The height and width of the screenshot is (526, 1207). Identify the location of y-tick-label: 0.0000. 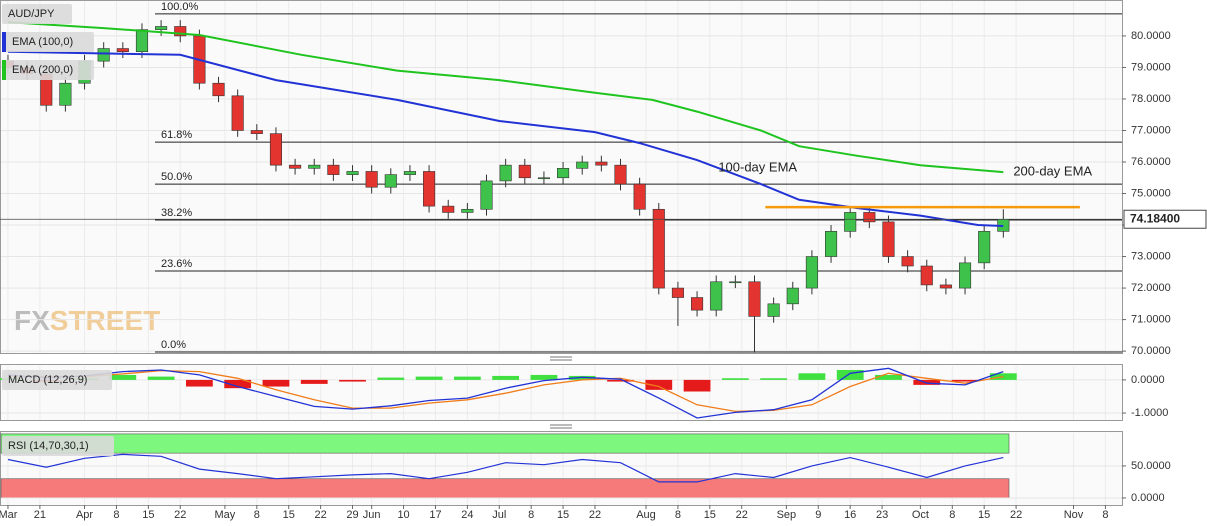
(1148, 498).